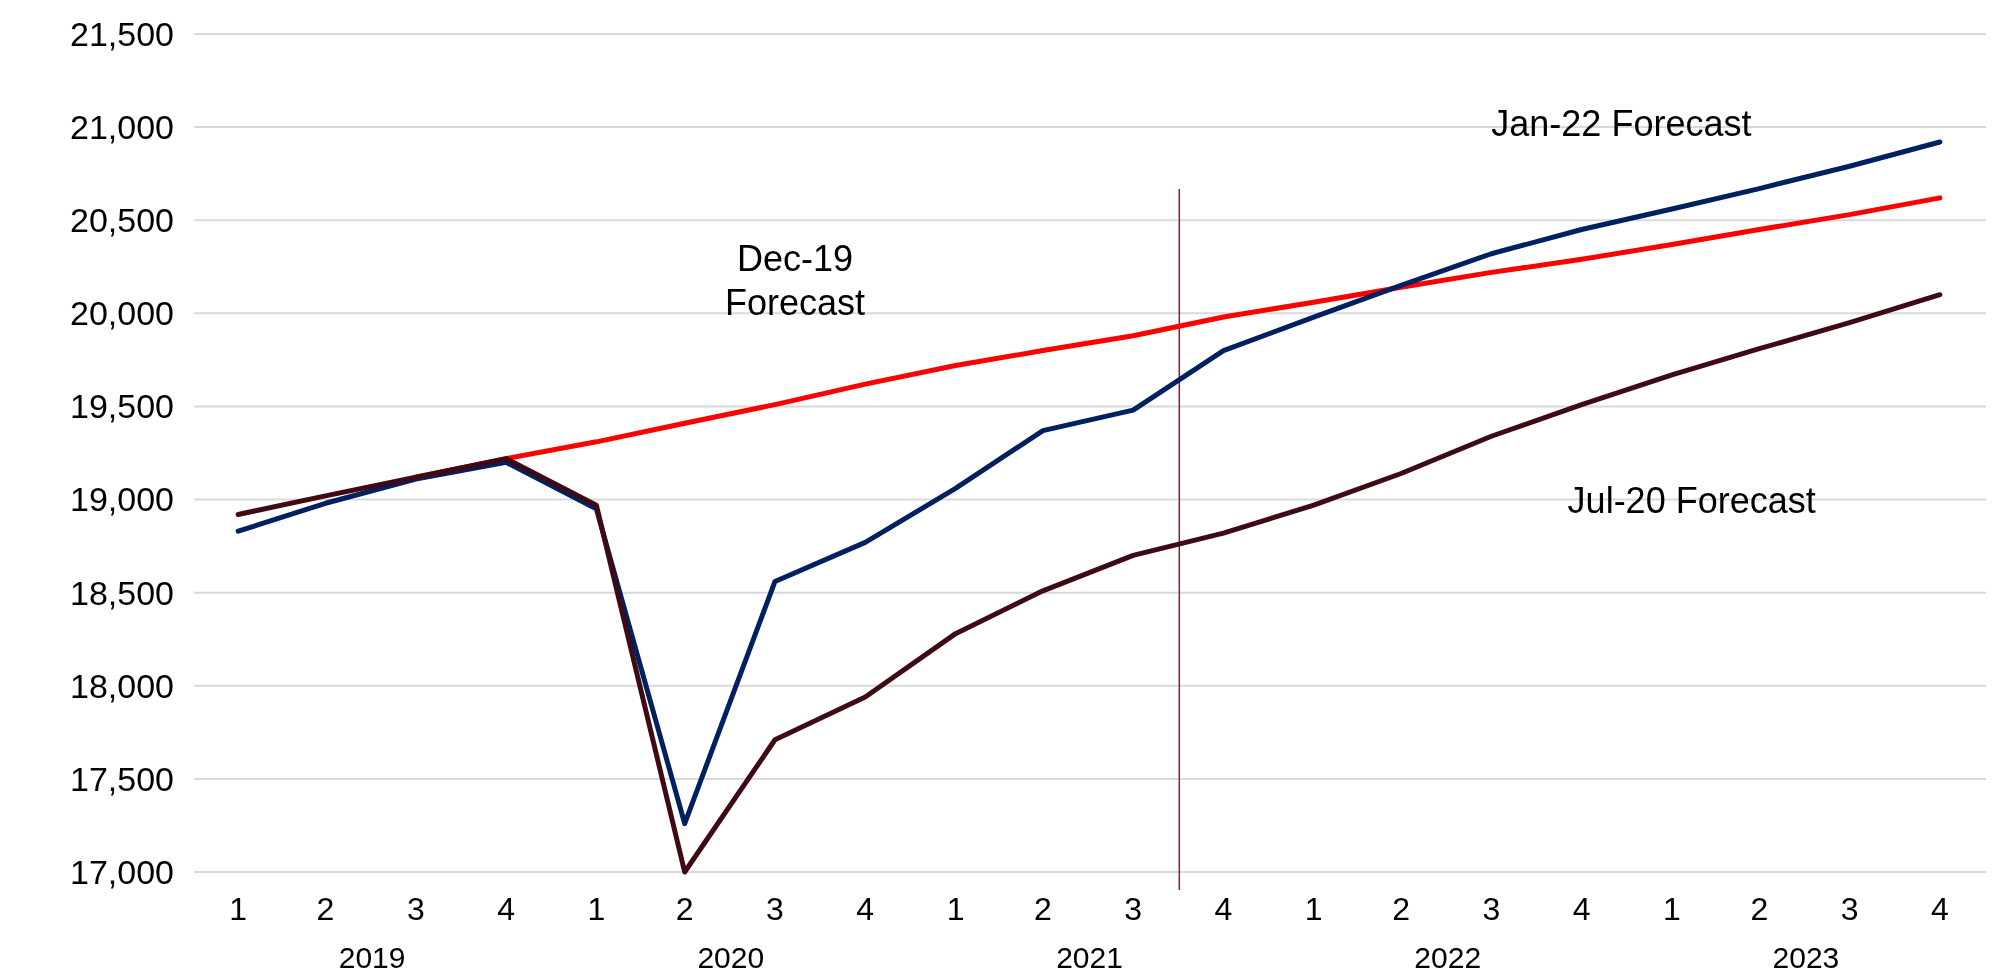 Image resolution: width=2010 pixels, height=976 pixels. I want to click on y-tick-label: 20,500, so click(122, 220).